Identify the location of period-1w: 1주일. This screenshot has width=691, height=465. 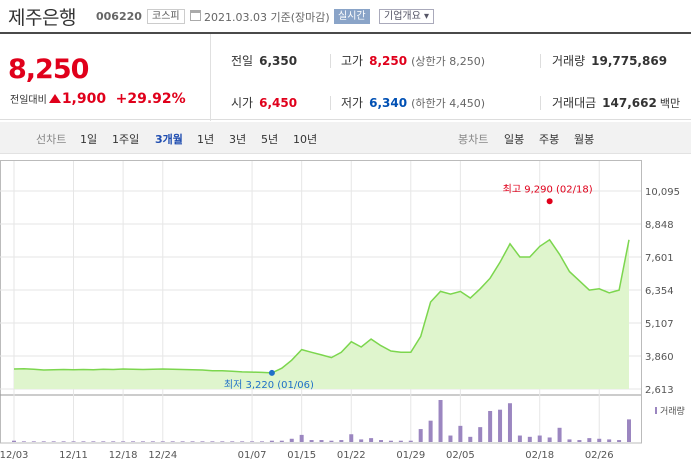
(126, 139).